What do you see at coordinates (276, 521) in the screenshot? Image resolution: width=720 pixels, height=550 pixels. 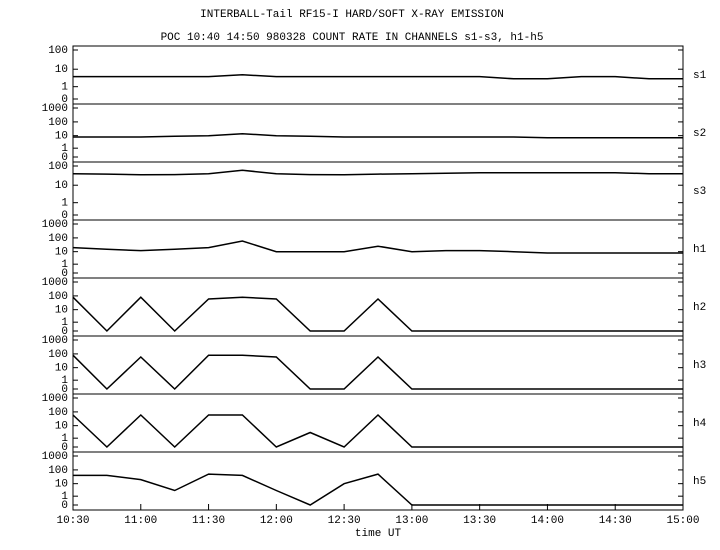 I see `x-tick-label: 12:00` at bounding box center [276, 521].